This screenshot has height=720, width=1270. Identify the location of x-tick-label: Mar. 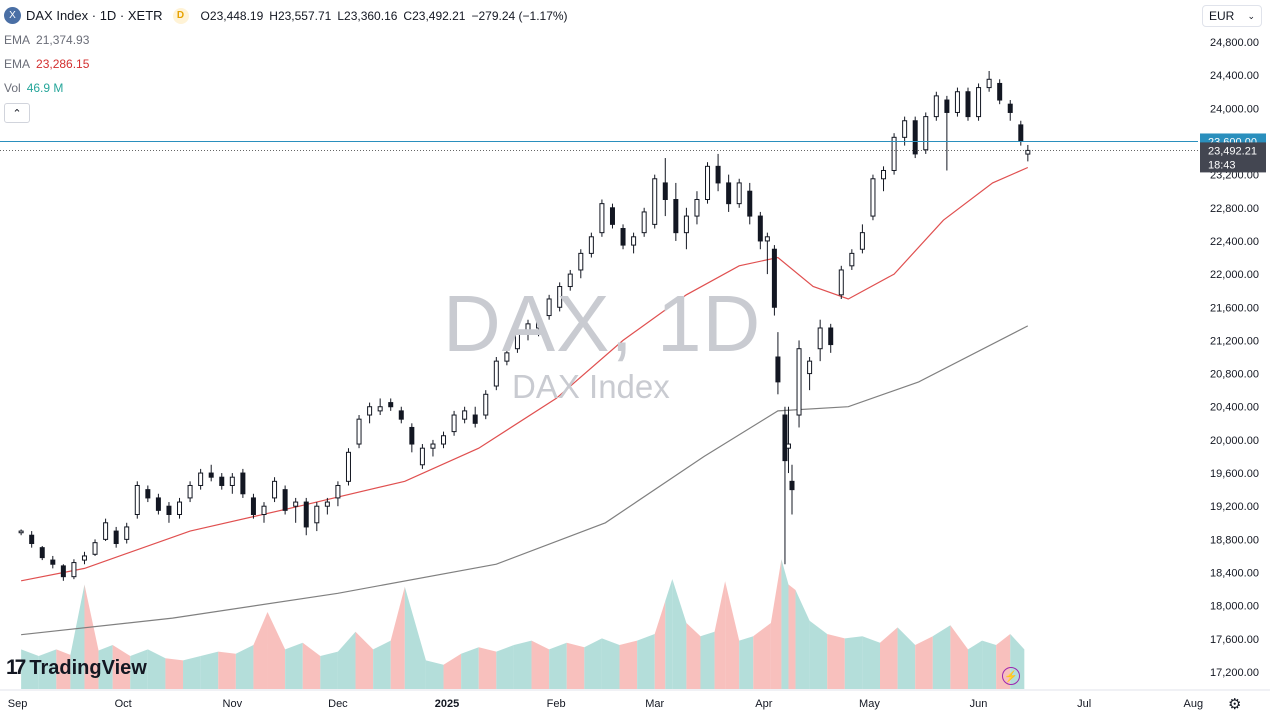
(654, 704).